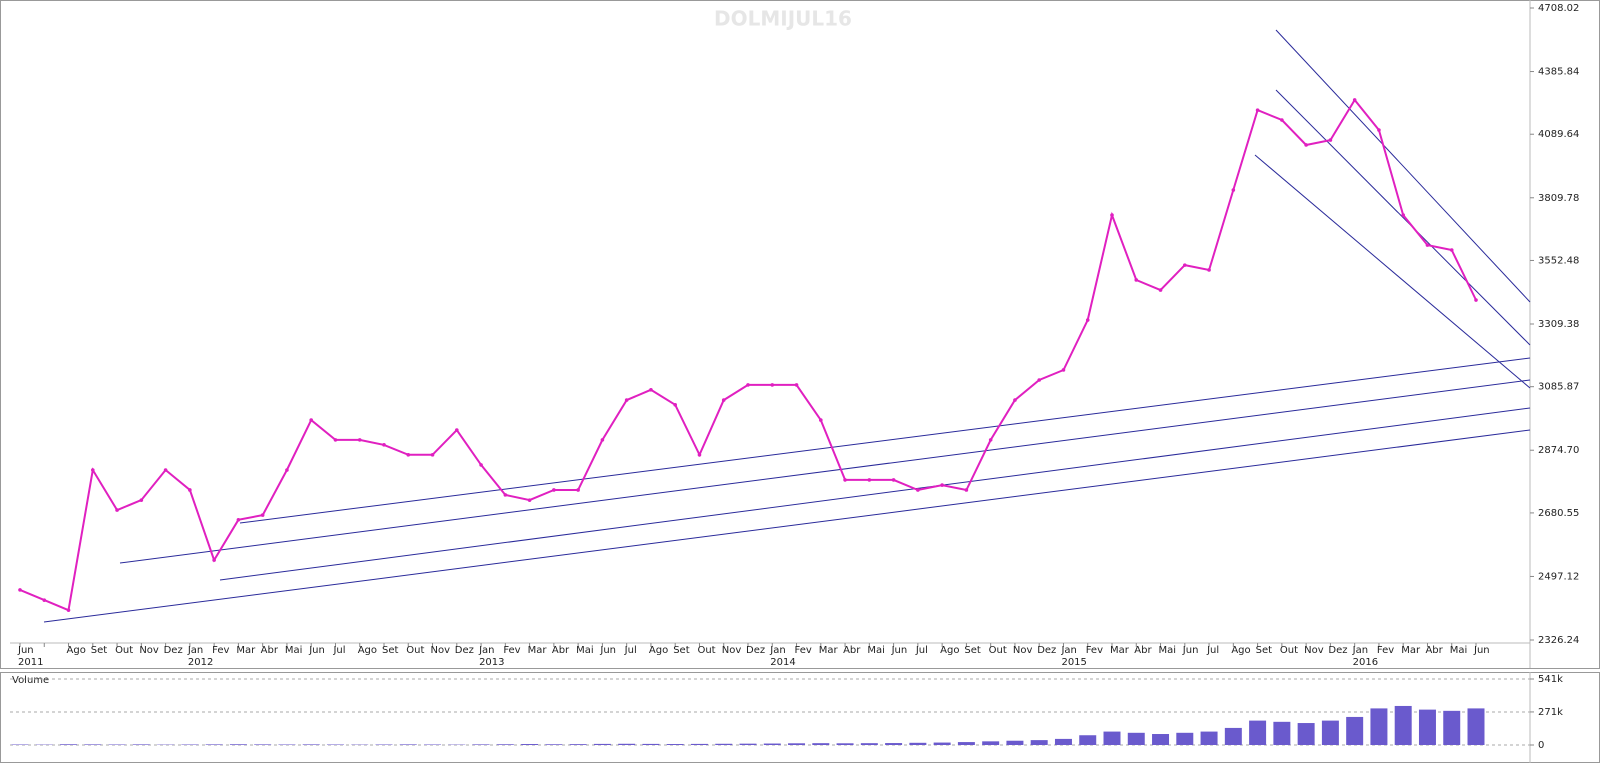 This screenshot has width=1600, height=763. What do you see at coordinates (1314, 650) in the screenshot?
I see `x-tick-label: Nov` at bounding box center [1314, 650].